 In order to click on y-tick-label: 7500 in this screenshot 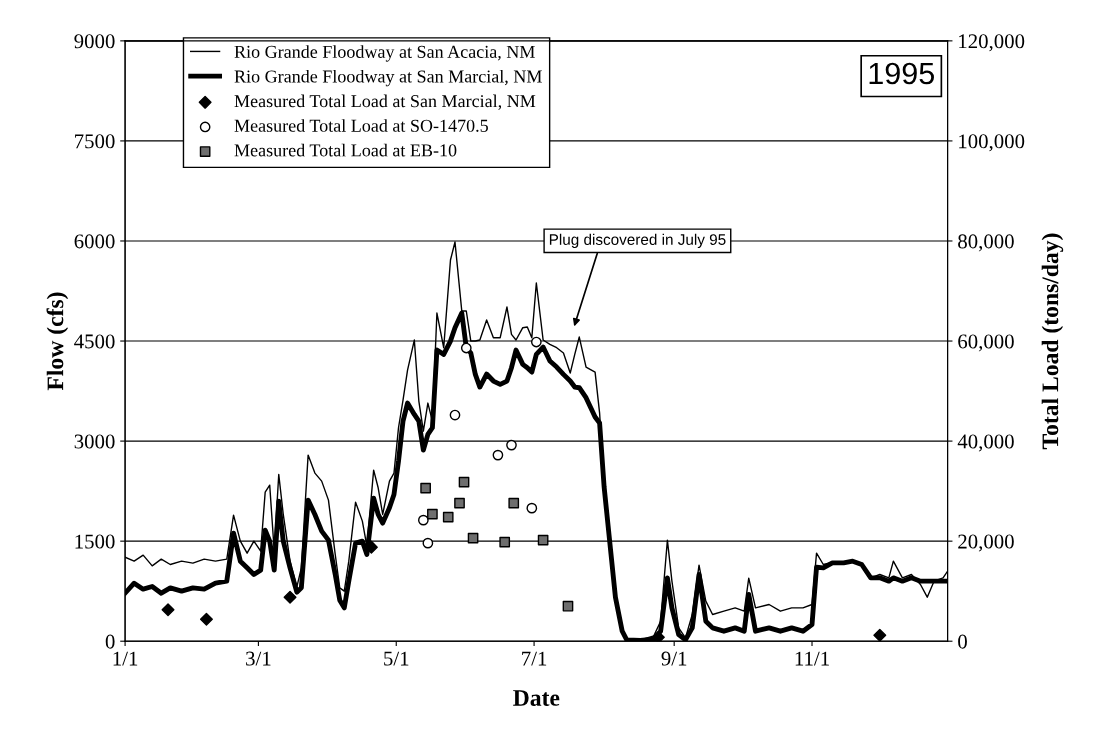, I will do `click(95, 141)`.